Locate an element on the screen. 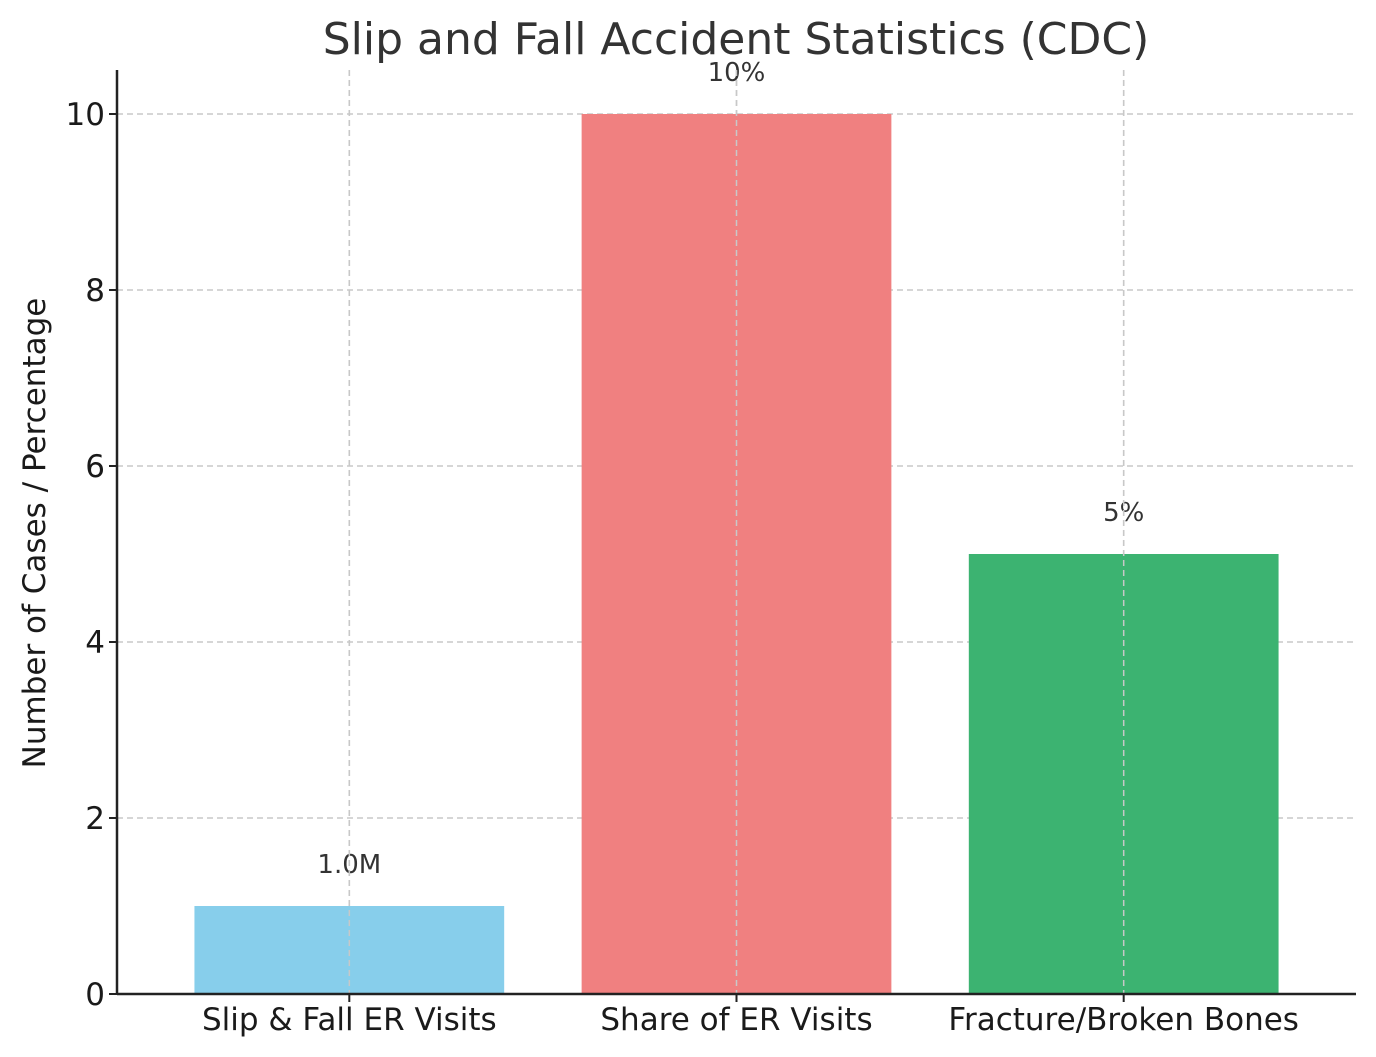 Image resolution: width=1376 pixels, height=1057 pixels. x-tick-label: Fracture/Broken Bones is located at coordinates (1123, 1020).